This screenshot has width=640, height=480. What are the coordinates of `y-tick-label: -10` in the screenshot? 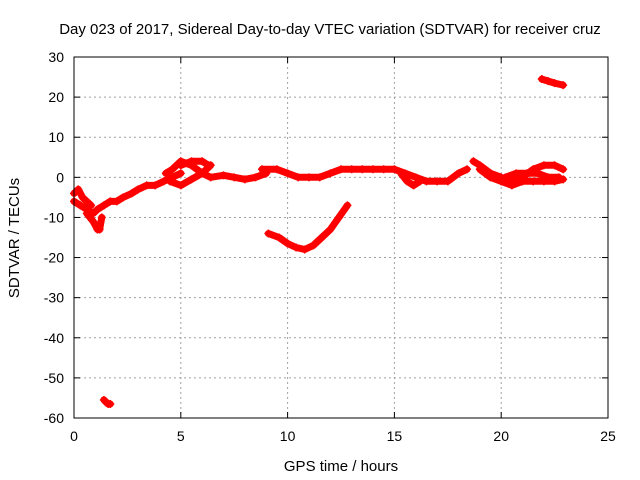 It's located at (54, 217).